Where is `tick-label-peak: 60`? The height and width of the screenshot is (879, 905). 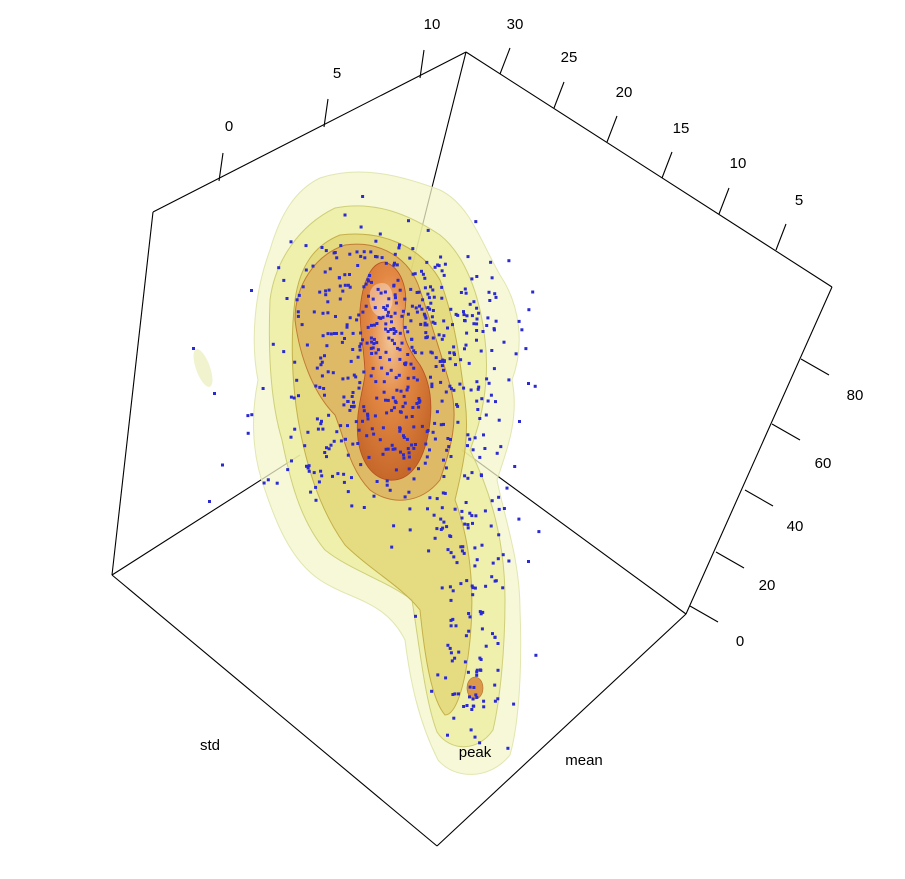
tick-label-peak: 60 is located at coordinates (823, 463).